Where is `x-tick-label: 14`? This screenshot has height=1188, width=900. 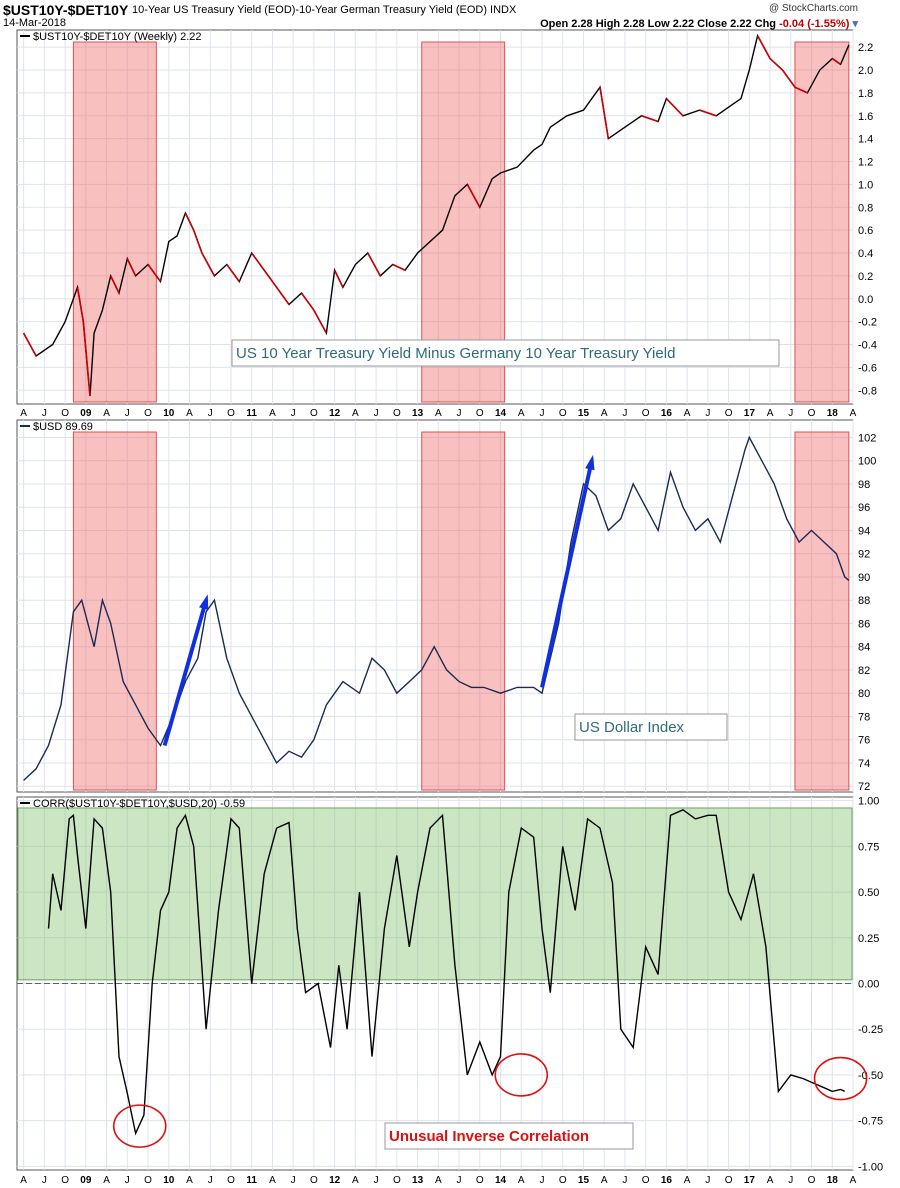
x-tick-label: 14 is located at coordinates (501, 1180).